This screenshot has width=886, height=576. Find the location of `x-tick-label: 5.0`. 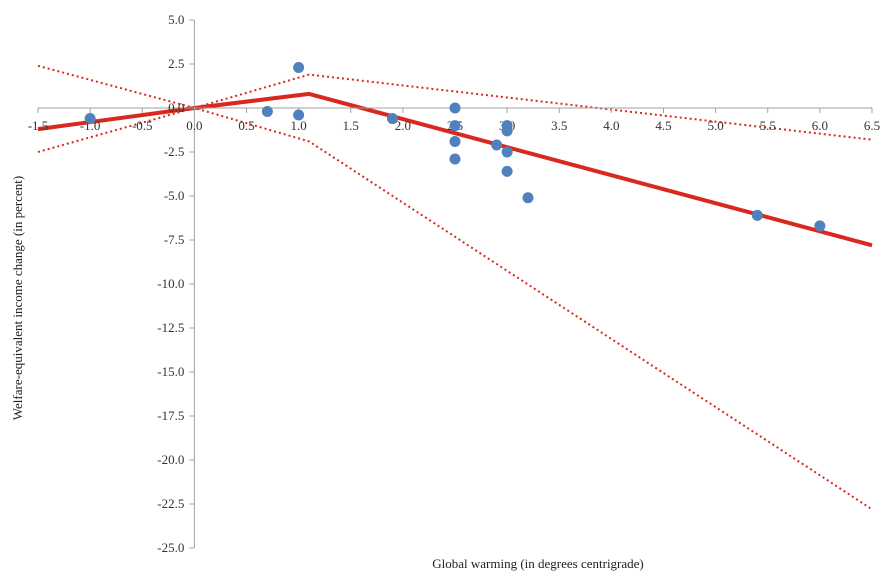

x-tick-label: 5.0 is located at coordinates (716, 125).